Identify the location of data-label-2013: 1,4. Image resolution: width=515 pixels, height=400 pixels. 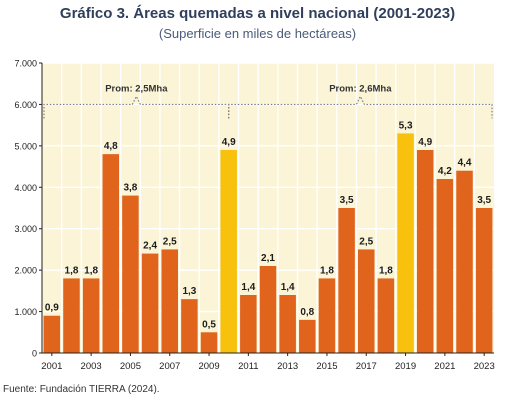
(288, 287).